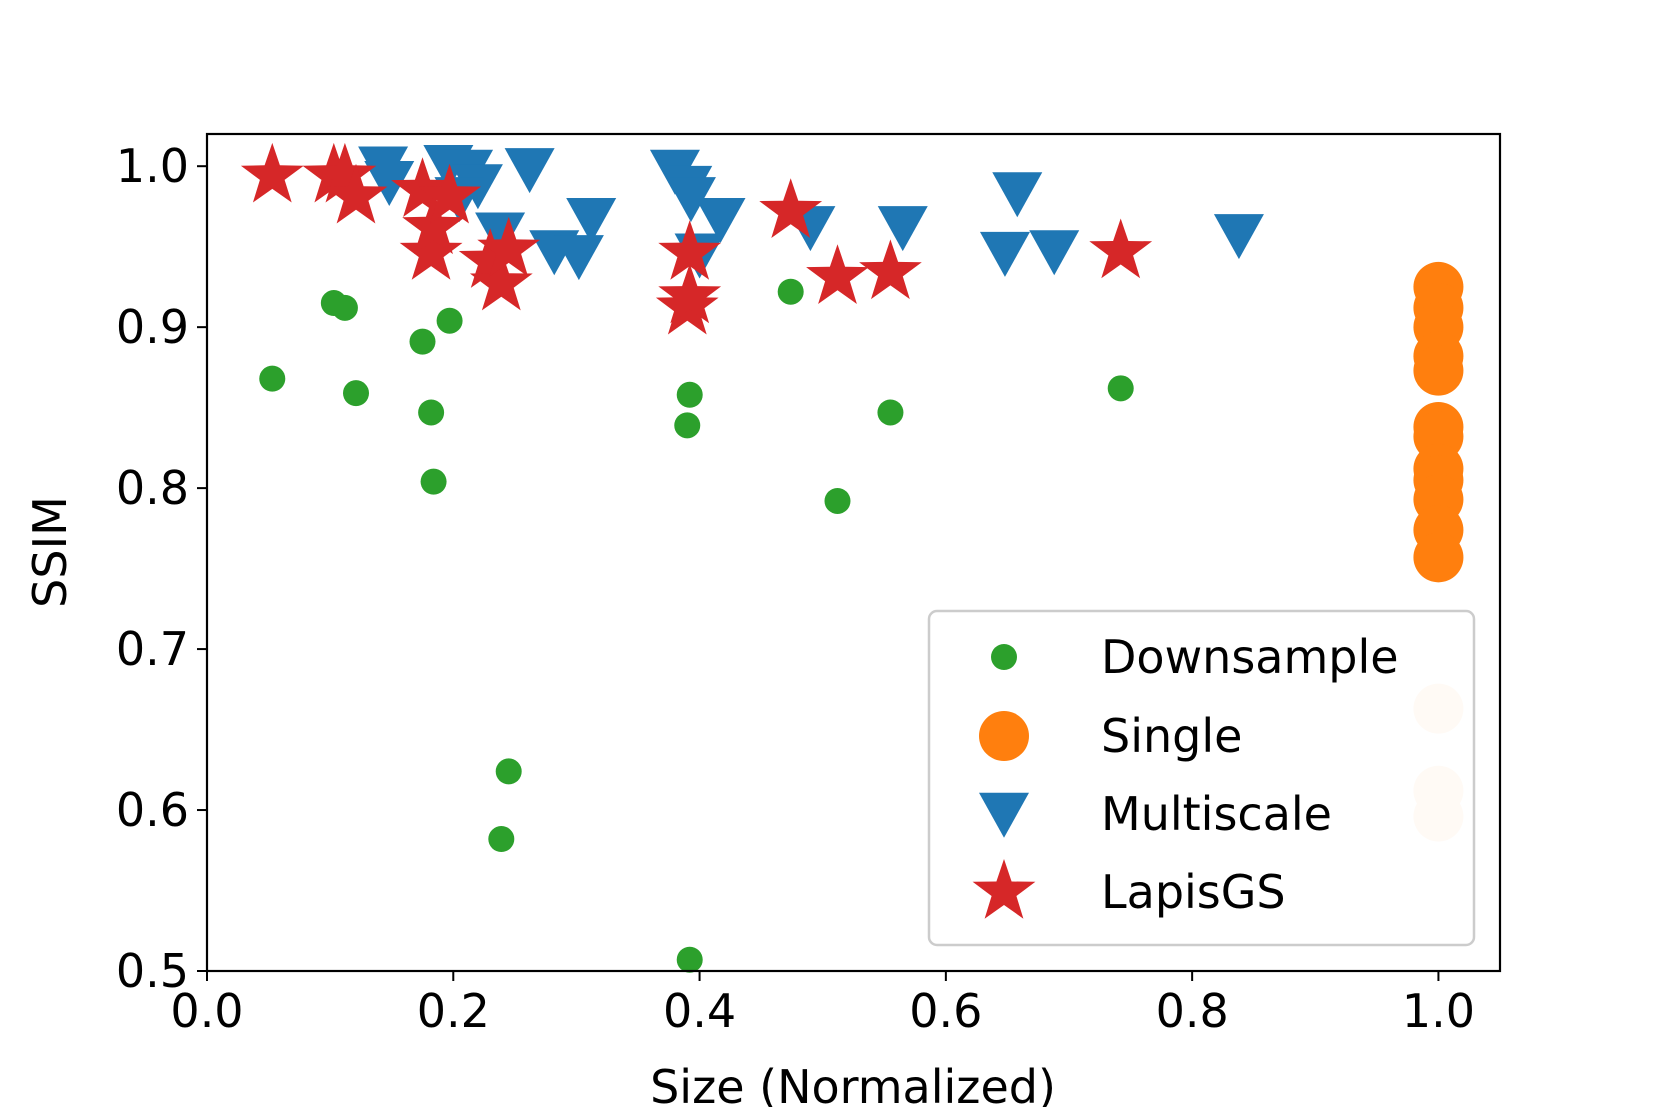 The width and height of the screenshot is (1661, 1107). Describe the element at coordinates (1004, 736) in the screenshot. I see `legend-single-marker` at that location.